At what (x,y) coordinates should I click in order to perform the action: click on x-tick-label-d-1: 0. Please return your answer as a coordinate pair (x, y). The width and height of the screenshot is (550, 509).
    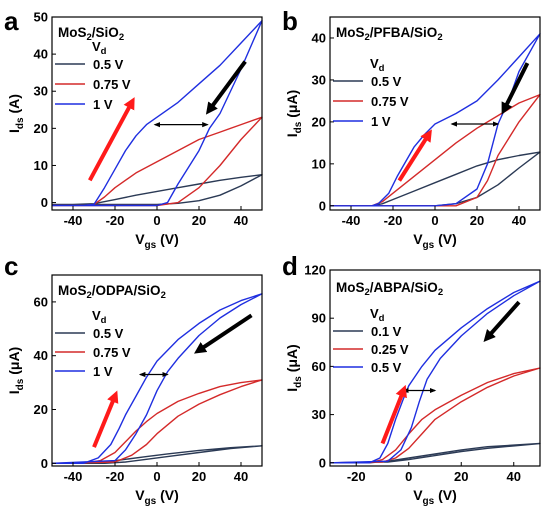
    Looking at the image, I should click on (408, 476).